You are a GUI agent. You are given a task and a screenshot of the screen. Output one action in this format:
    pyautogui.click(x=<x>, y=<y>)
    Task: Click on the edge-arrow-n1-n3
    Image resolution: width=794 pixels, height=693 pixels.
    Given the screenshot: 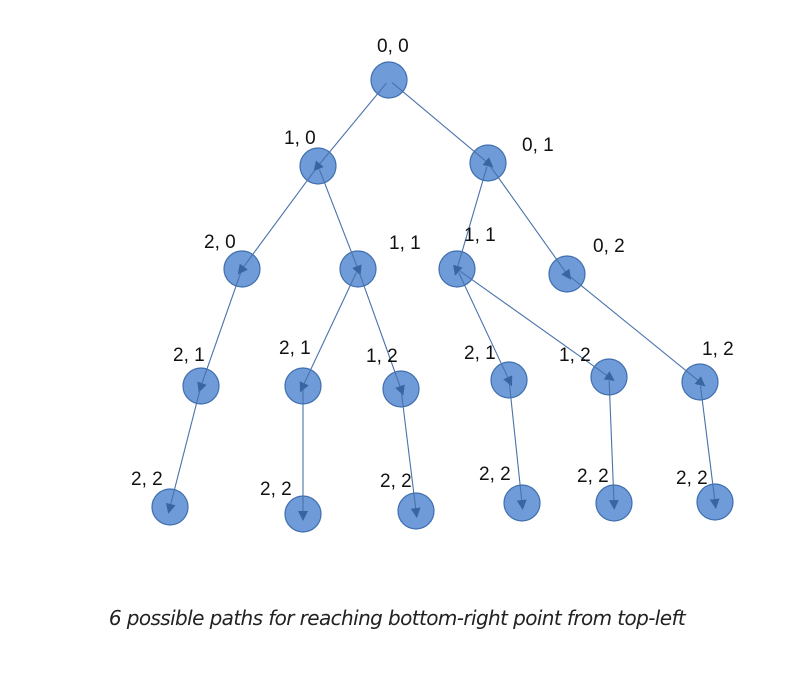 What is the action you would take?
    pyautogui.click(x=277, y=221)
    